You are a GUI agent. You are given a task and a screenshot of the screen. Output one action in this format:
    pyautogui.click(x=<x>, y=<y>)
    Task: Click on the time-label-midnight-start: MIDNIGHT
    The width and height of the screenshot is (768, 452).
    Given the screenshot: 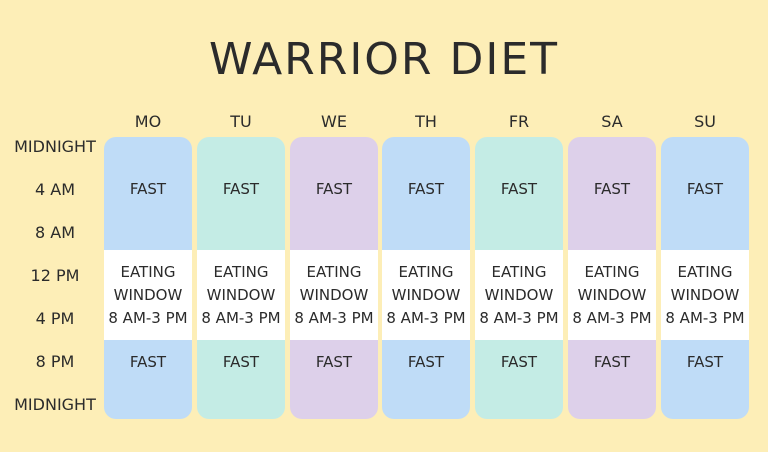 What is the action you would take?
    pyautogui.click(x=55, y=146)
    